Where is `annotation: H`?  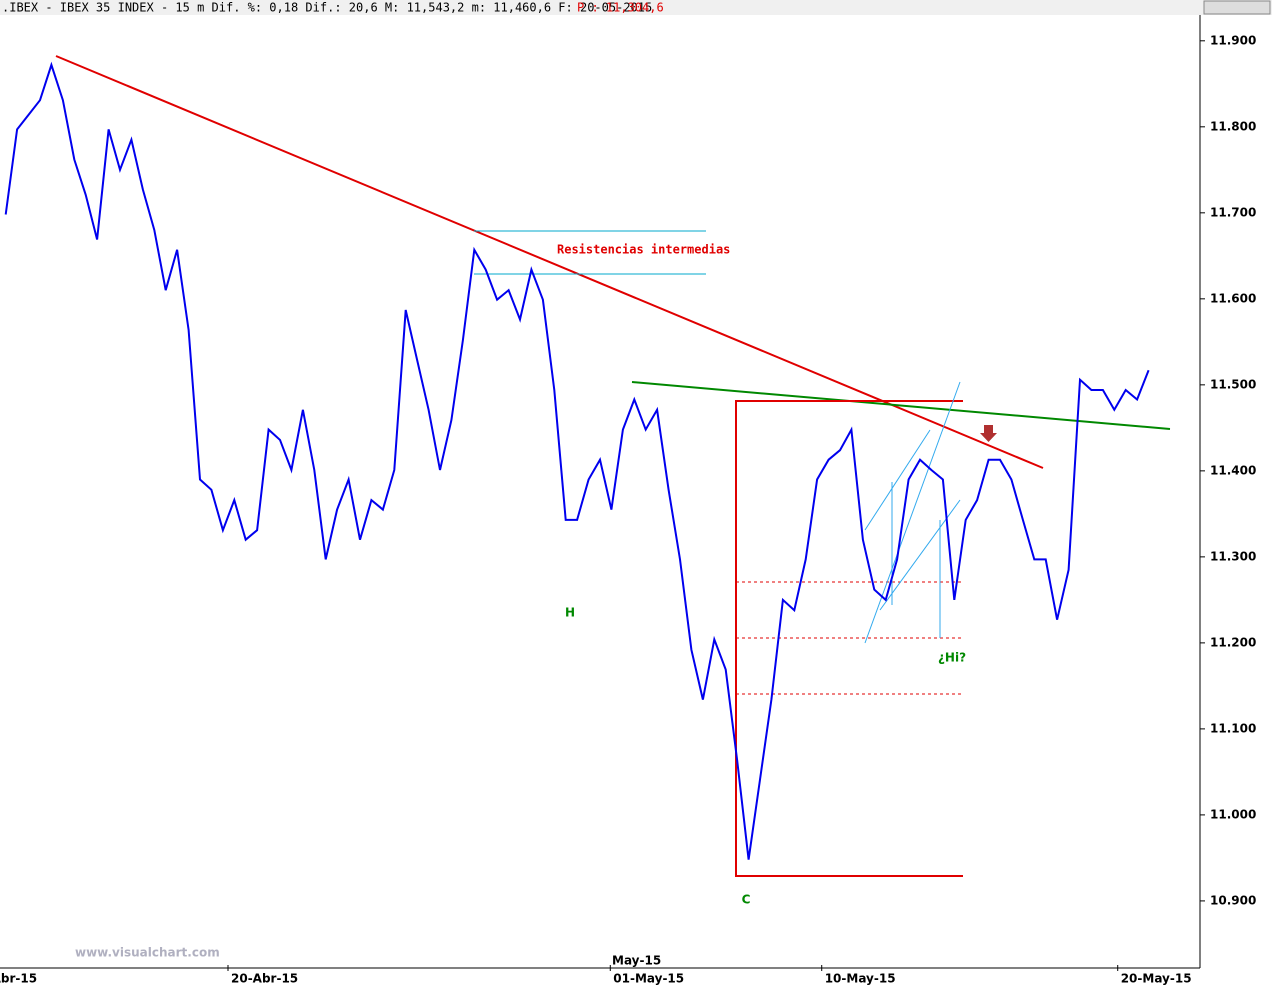 annotation: H is located at coordinates (570, 613).